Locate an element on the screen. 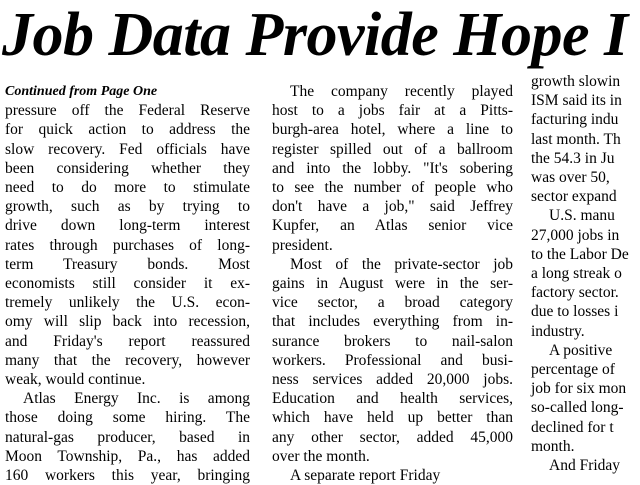 The height and width of the screenshot is (485, 640). text-line: register spilled out of a ballroom is located at coordinates (392, 149).